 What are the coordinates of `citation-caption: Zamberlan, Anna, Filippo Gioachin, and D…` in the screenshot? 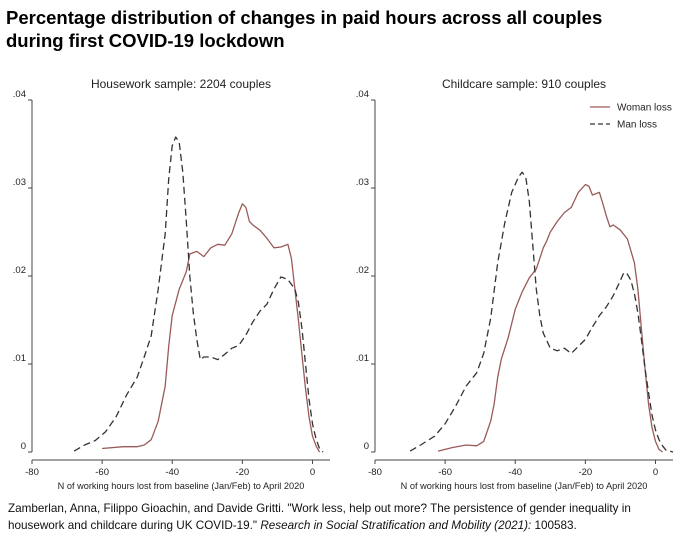 It's located at (340, 517).